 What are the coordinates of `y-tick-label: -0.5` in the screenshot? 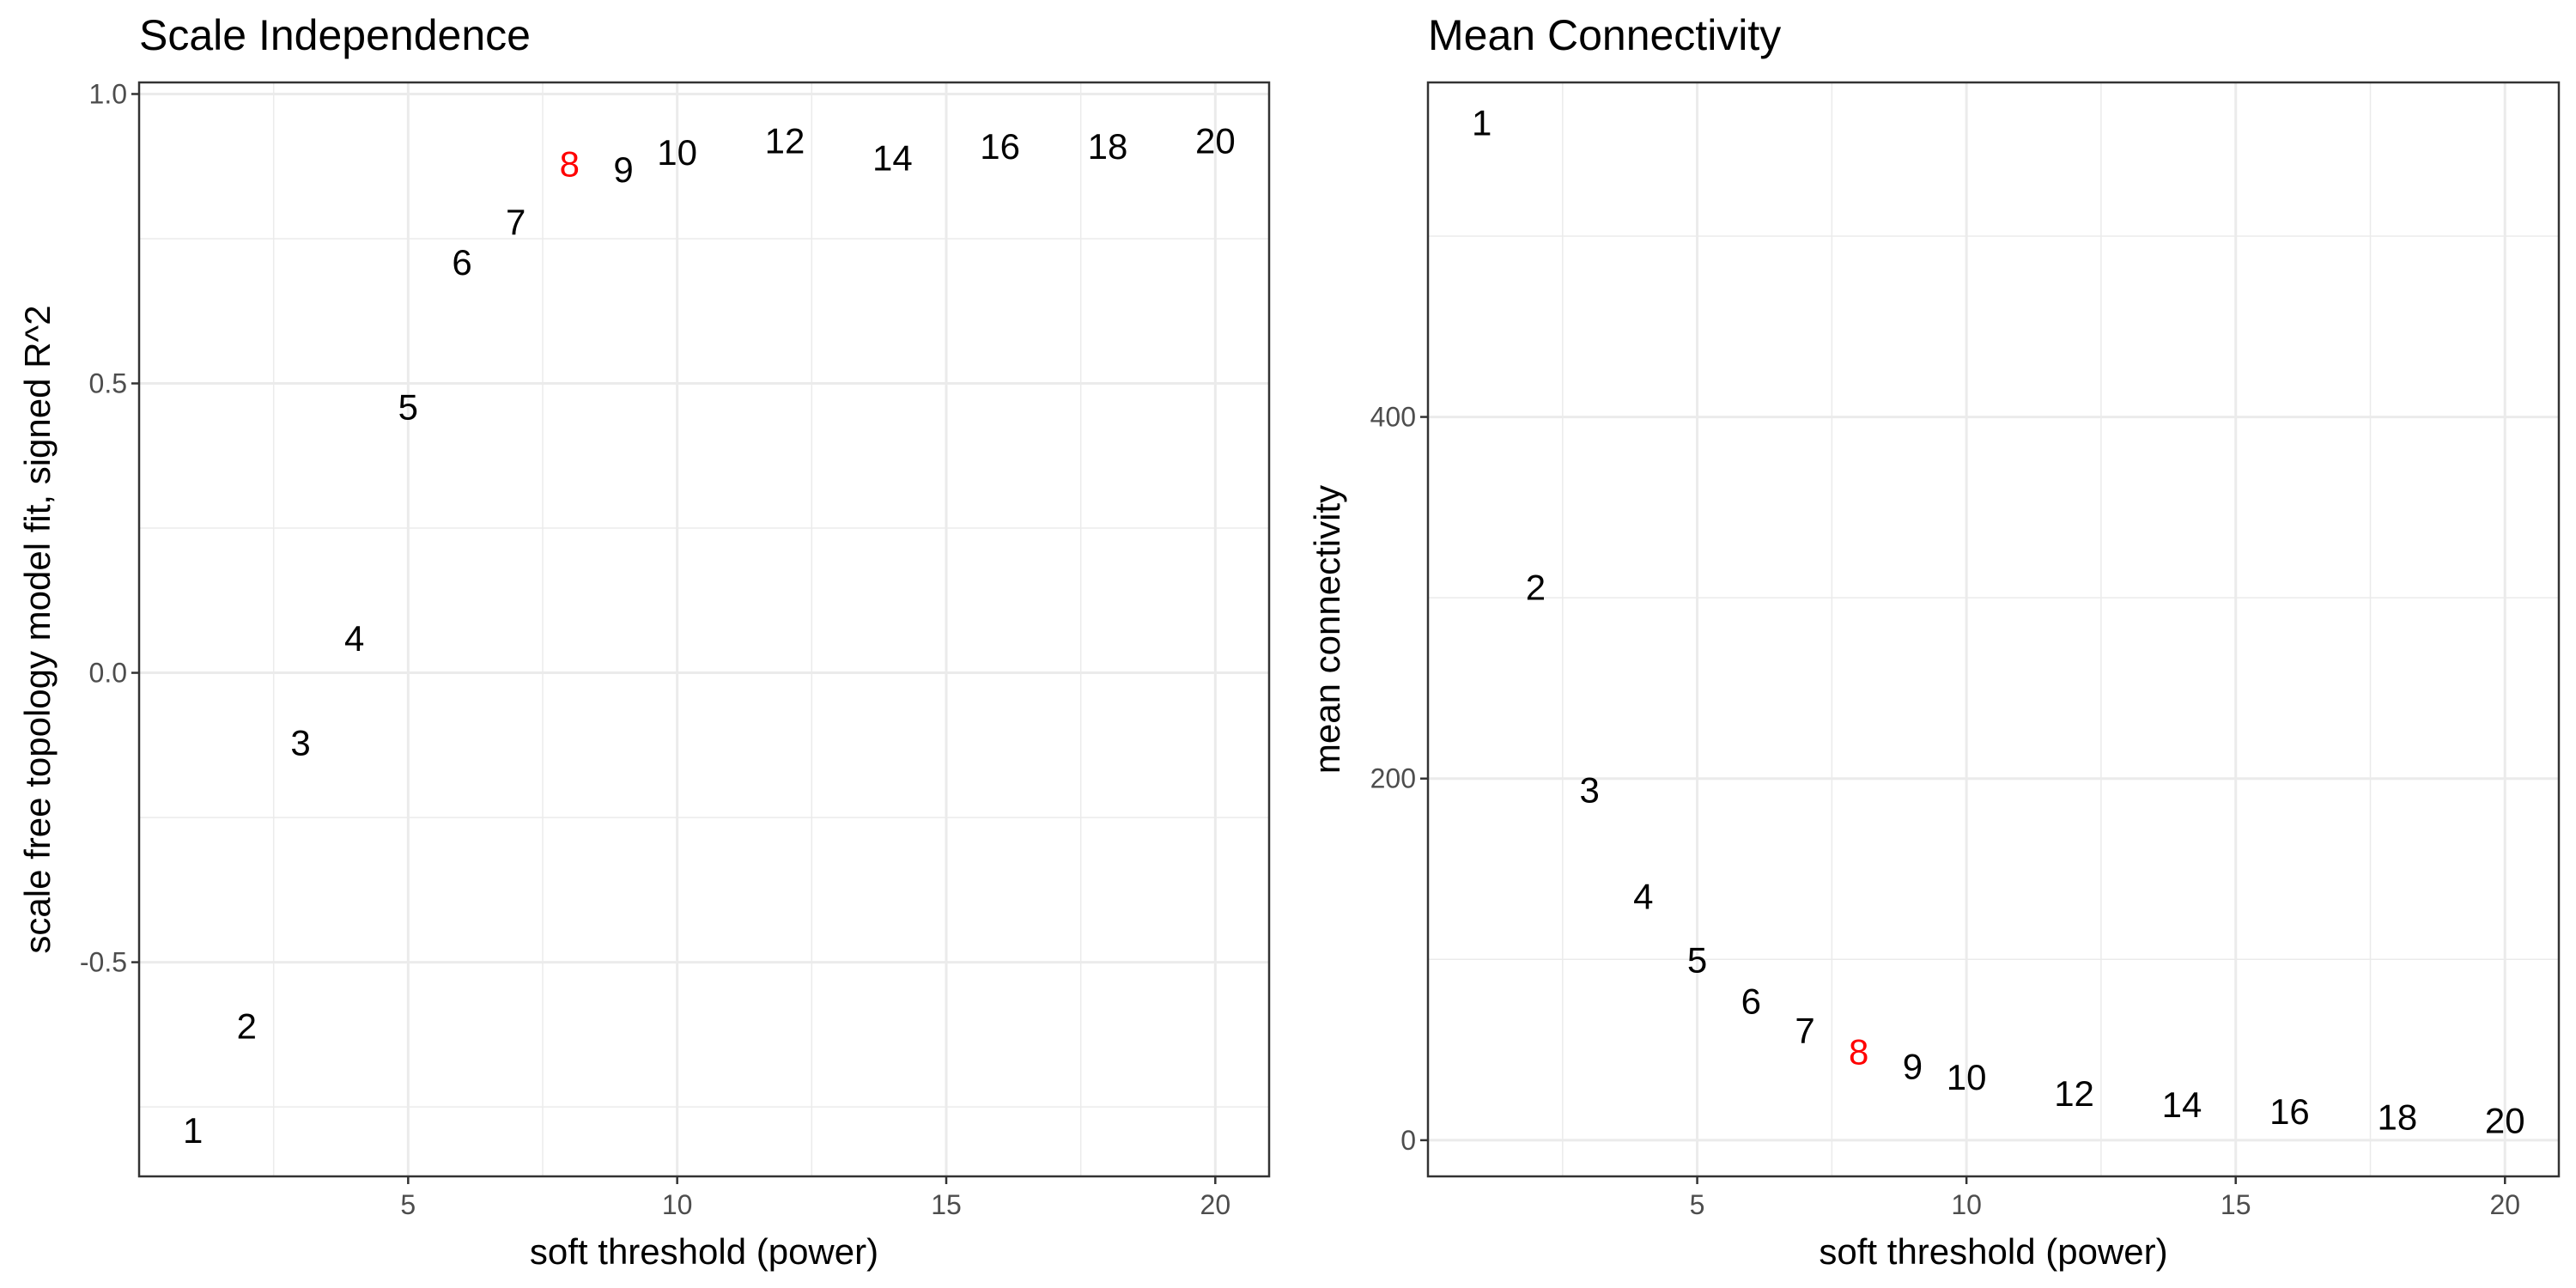 It's located at (104, 962).